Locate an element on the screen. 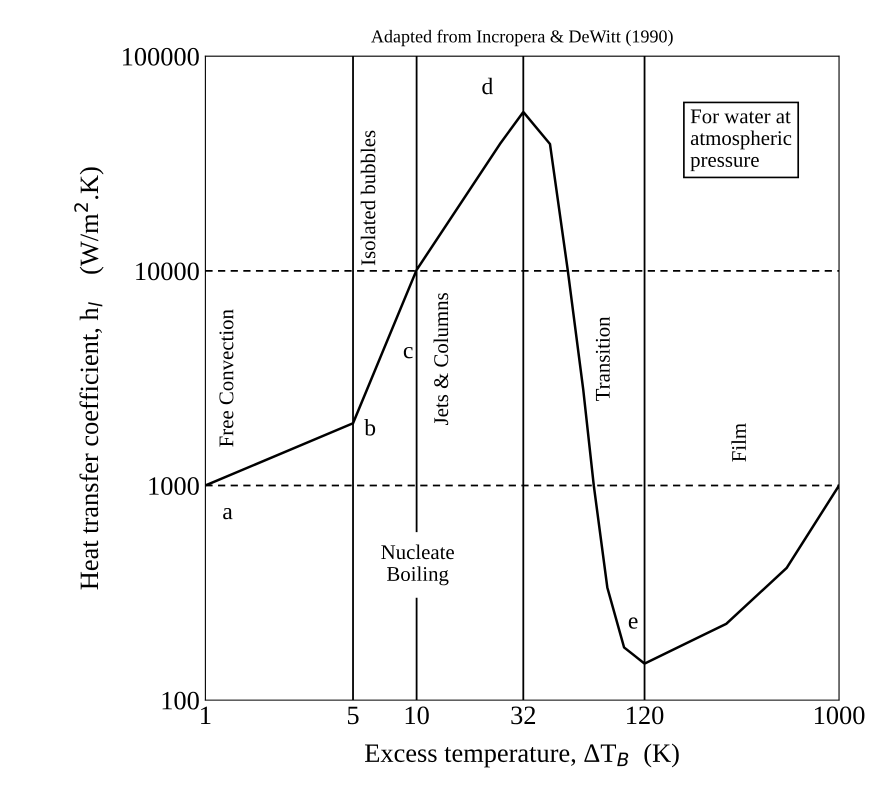  chart-title: Adapted from Incropera & DeWitt (1990) is located at coordinates (522, 38).